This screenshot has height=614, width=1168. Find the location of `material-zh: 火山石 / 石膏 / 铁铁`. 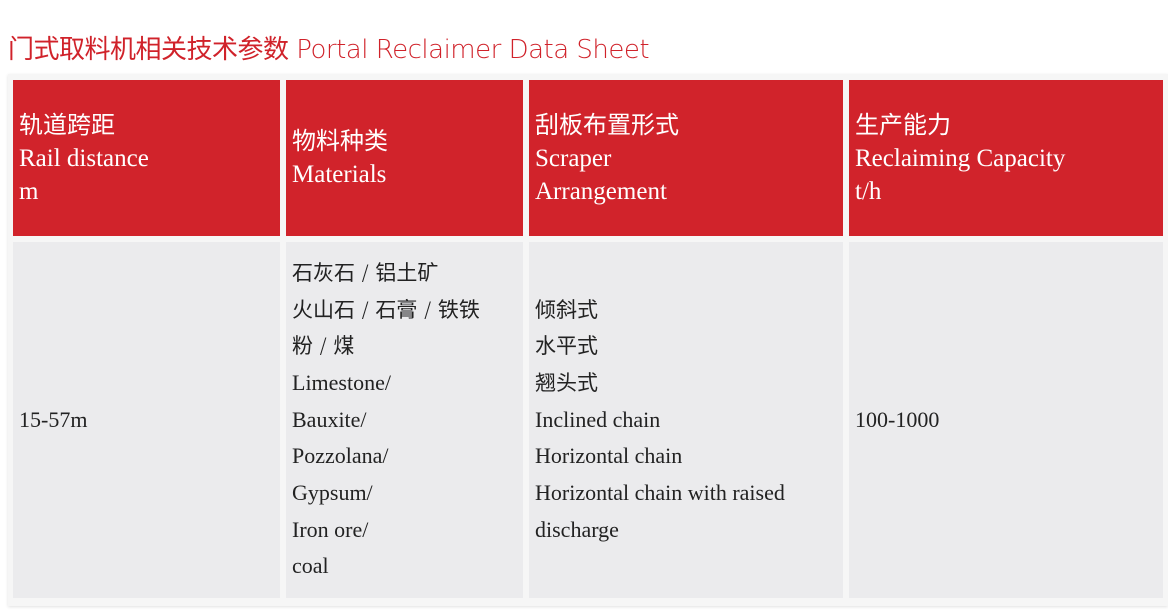

material-zh: 火山石 / 石膏 / 铁铁 is located at coordinates (386, 309).